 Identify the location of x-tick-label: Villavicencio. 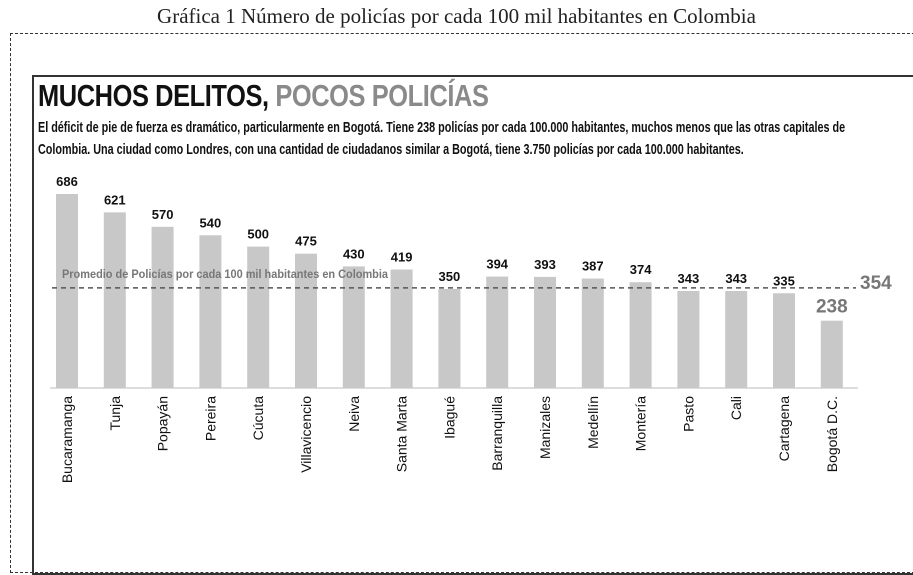
(306, 434).